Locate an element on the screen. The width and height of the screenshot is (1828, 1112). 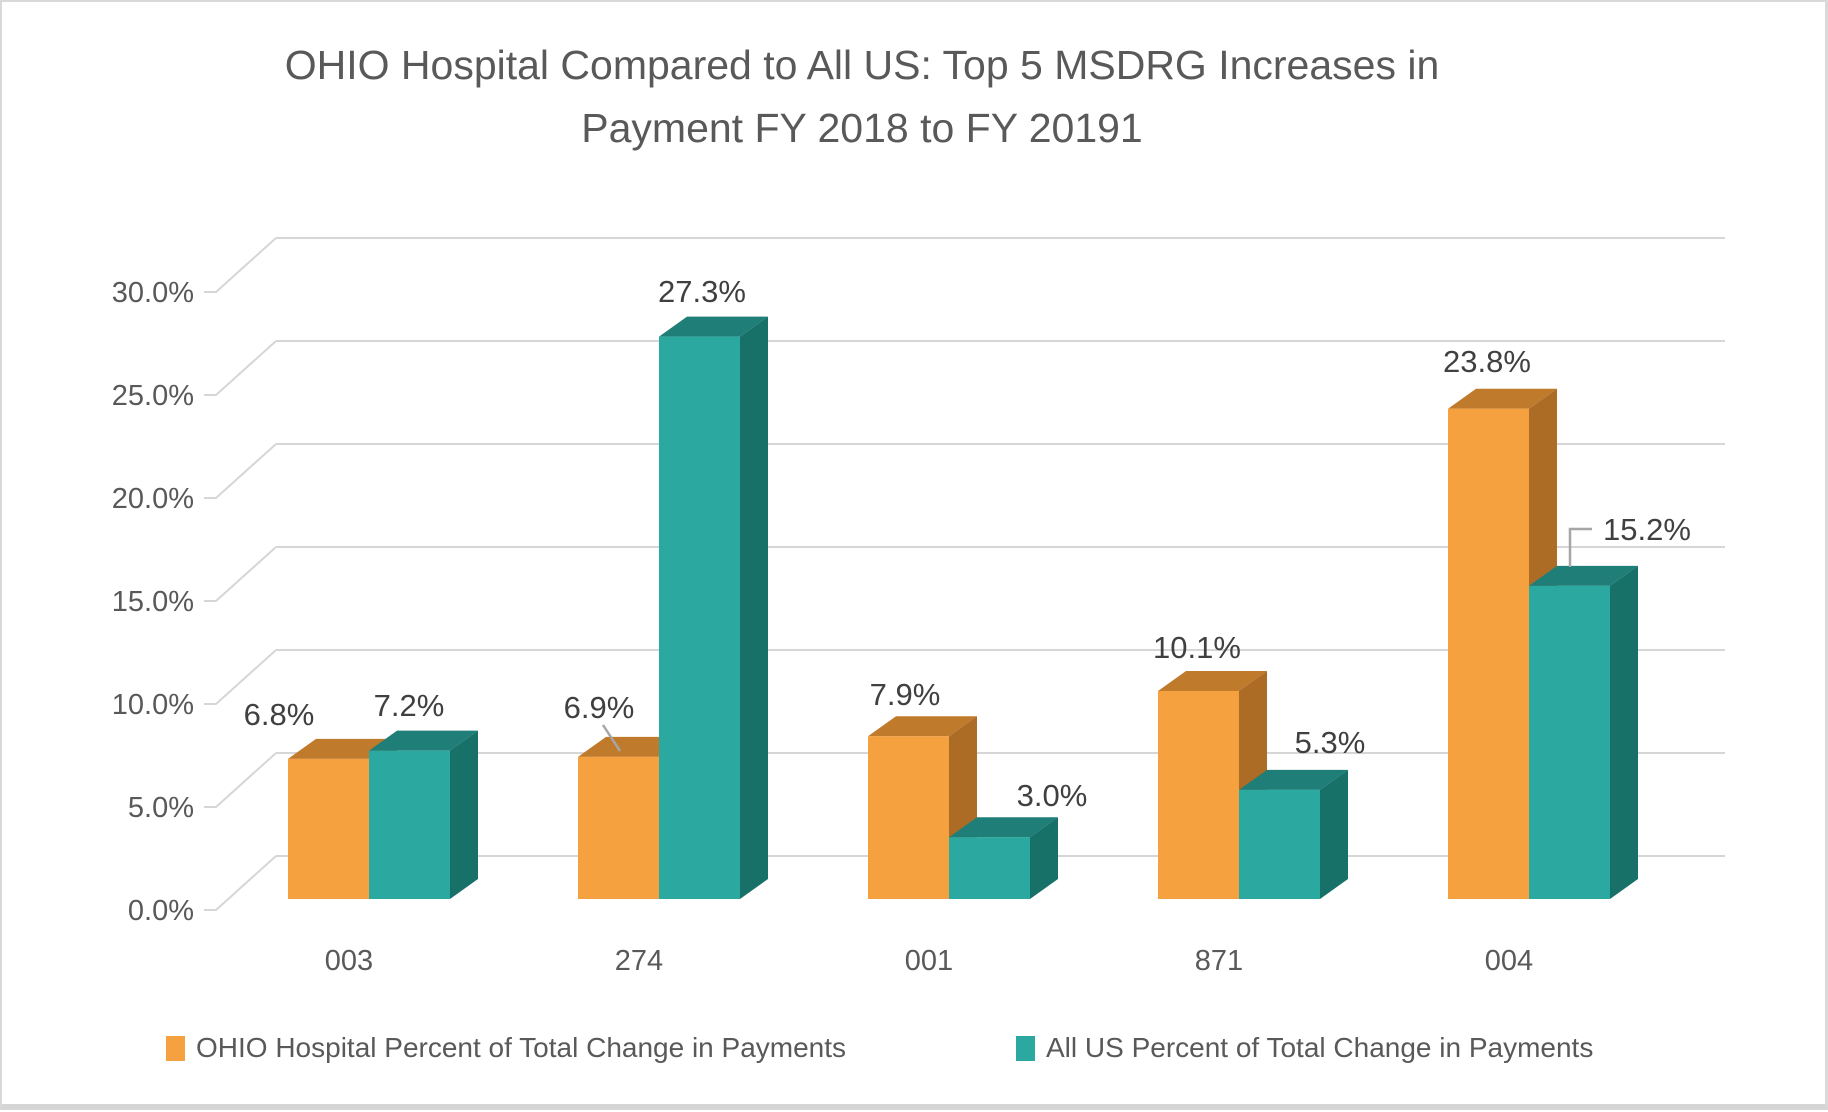
data-label-ohio-003: 6.8% is located at coordinates (279, 714).